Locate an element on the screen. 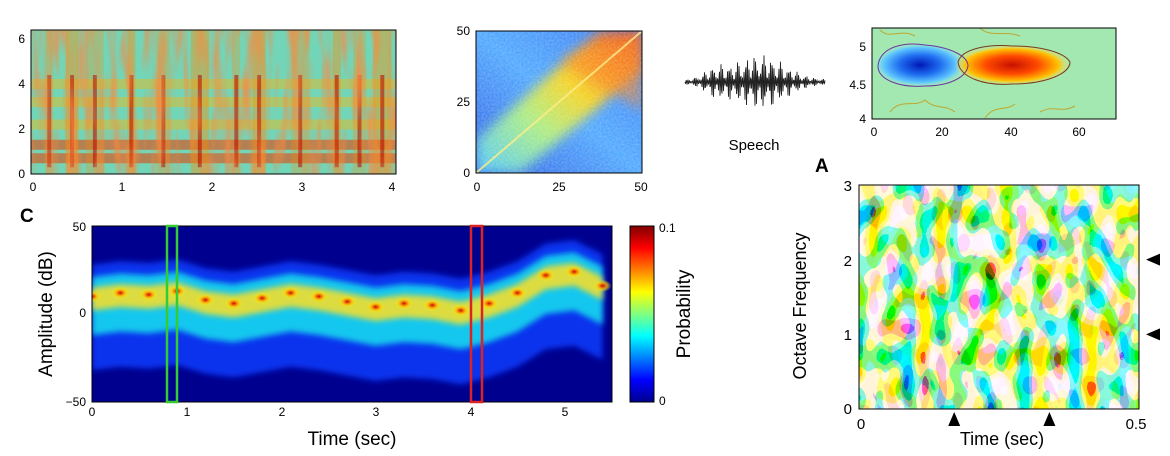  matrix-texture is located at coordinates (559, 102).